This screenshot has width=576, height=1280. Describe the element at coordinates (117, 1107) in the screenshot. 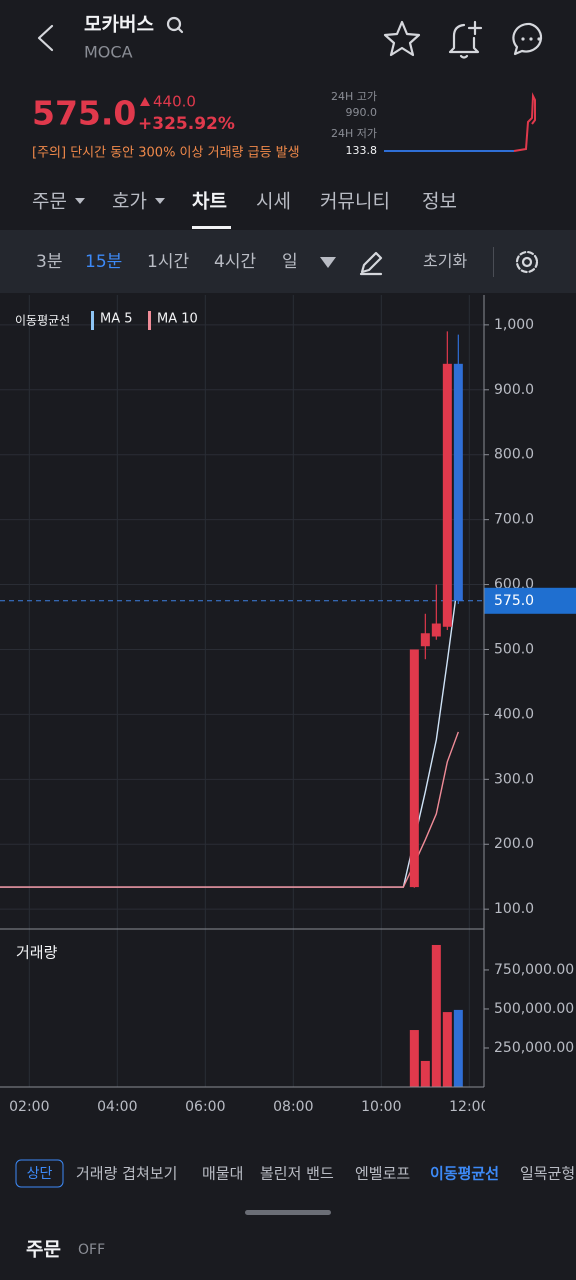

I see `x-tick-label: 04:00` at that location.